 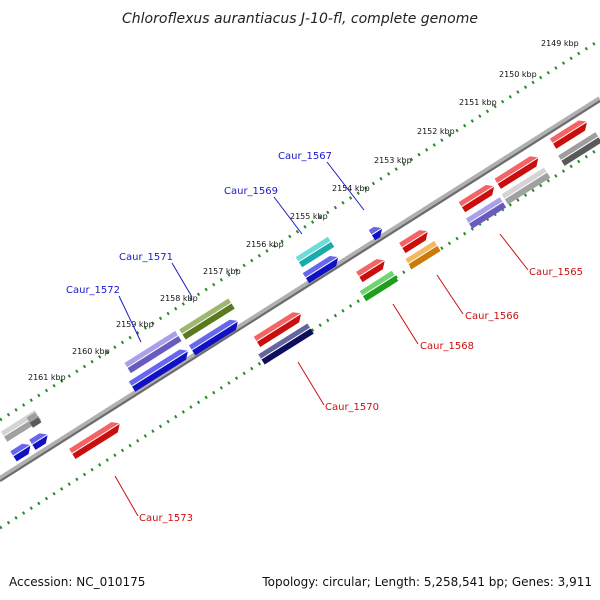 What do you see at coordinates (77, 582) in the screenshot?
I see `accession-text: Accession: NC_010175` at bounding box center [77, 582].